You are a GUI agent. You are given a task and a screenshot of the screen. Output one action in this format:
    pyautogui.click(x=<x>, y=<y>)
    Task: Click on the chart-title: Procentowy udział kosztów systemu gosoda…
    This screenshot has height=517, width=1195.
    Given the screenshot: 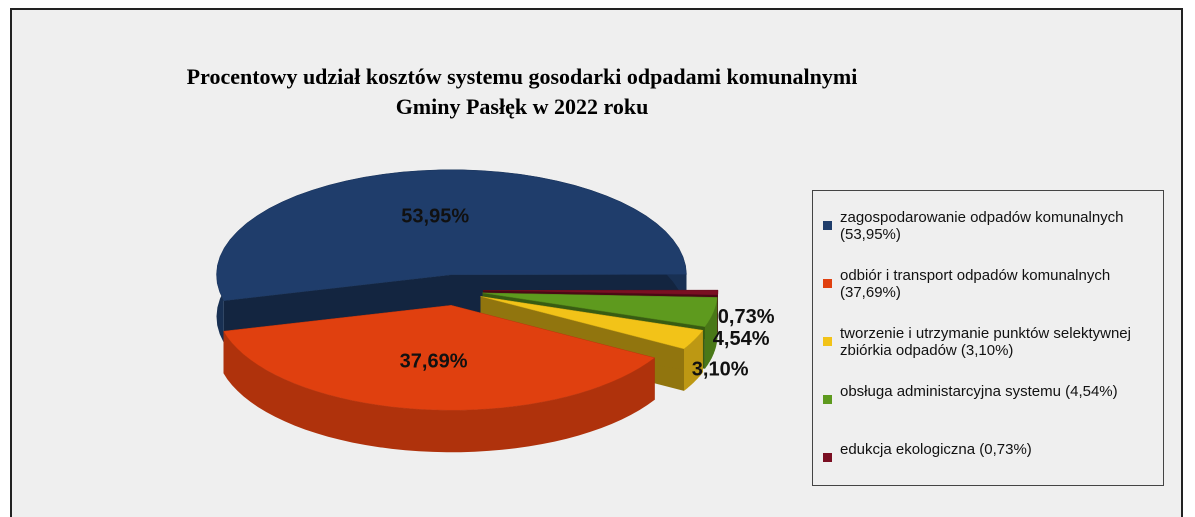 What is the action you would take?
    pyautogui.click(x=522, y=91)
    